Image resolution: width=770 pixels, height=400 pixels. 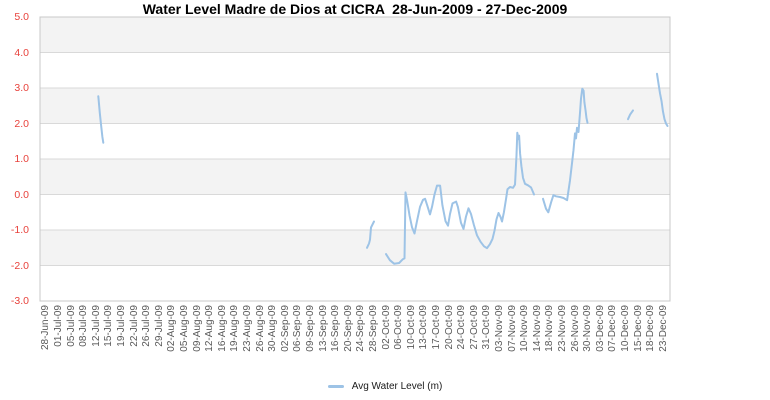 What do you see at coordinates (462, 327) in the screenshot?
I see `x-axis-tick-label: 24-Oct-09` at bounding box center [462, 327].